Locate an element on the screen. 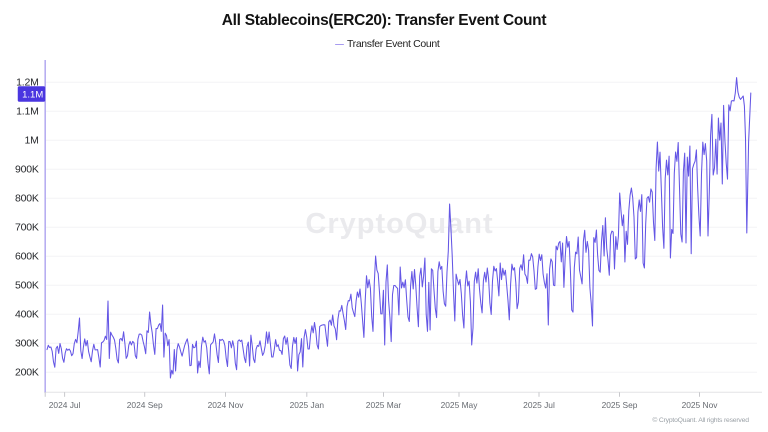  svg-text: 2025 Mar is located at coordinates (384, 405).